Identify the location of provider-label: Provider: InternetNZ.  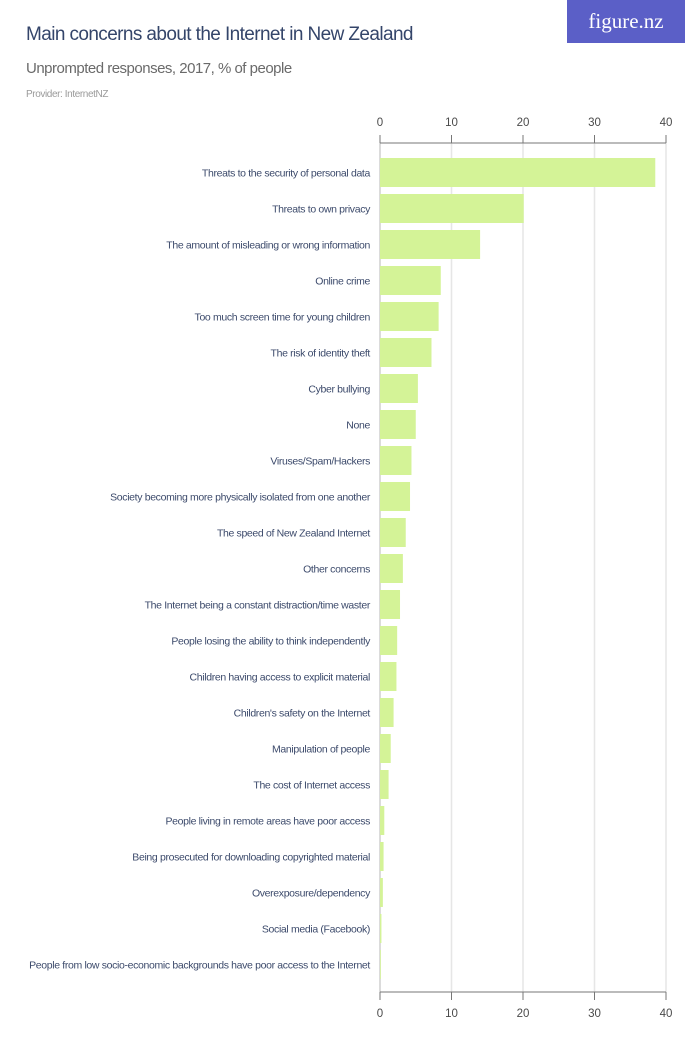
(67, 94).